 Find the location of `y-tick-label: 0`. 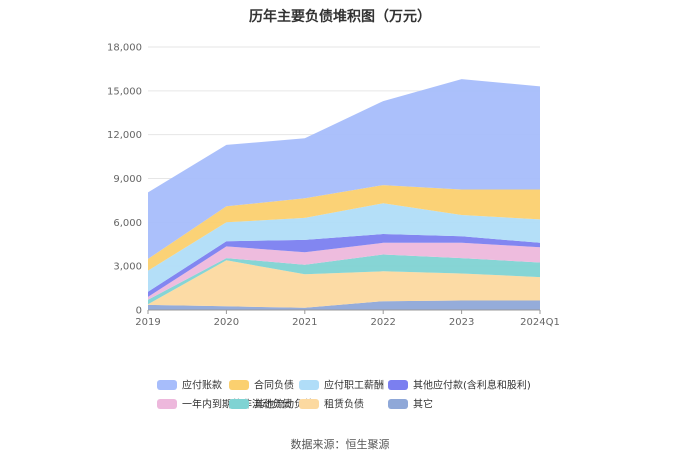

y-tick-label: 0 is located at coordinates (139, 311).